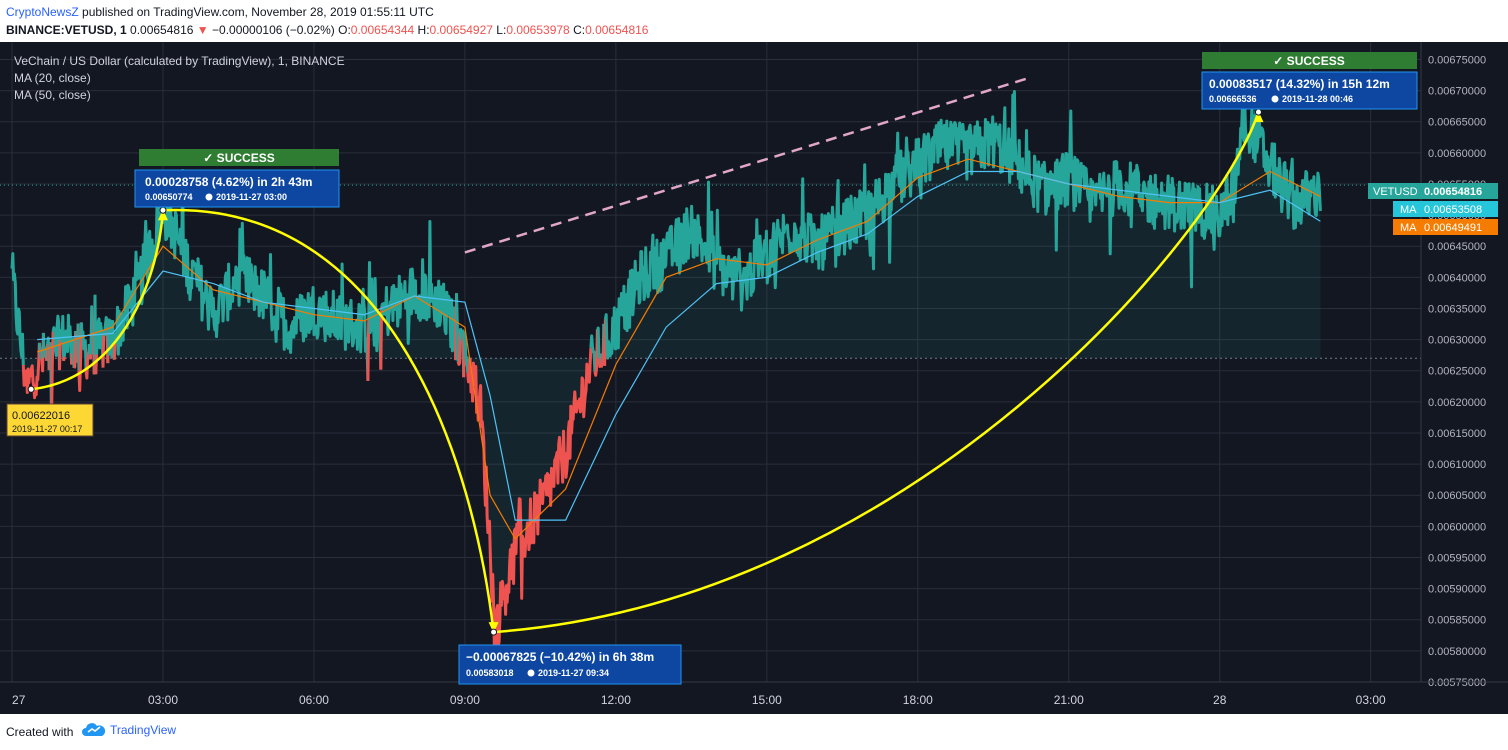  I want to click on y-tick-label: 0.00590000, so click(1457, 590).